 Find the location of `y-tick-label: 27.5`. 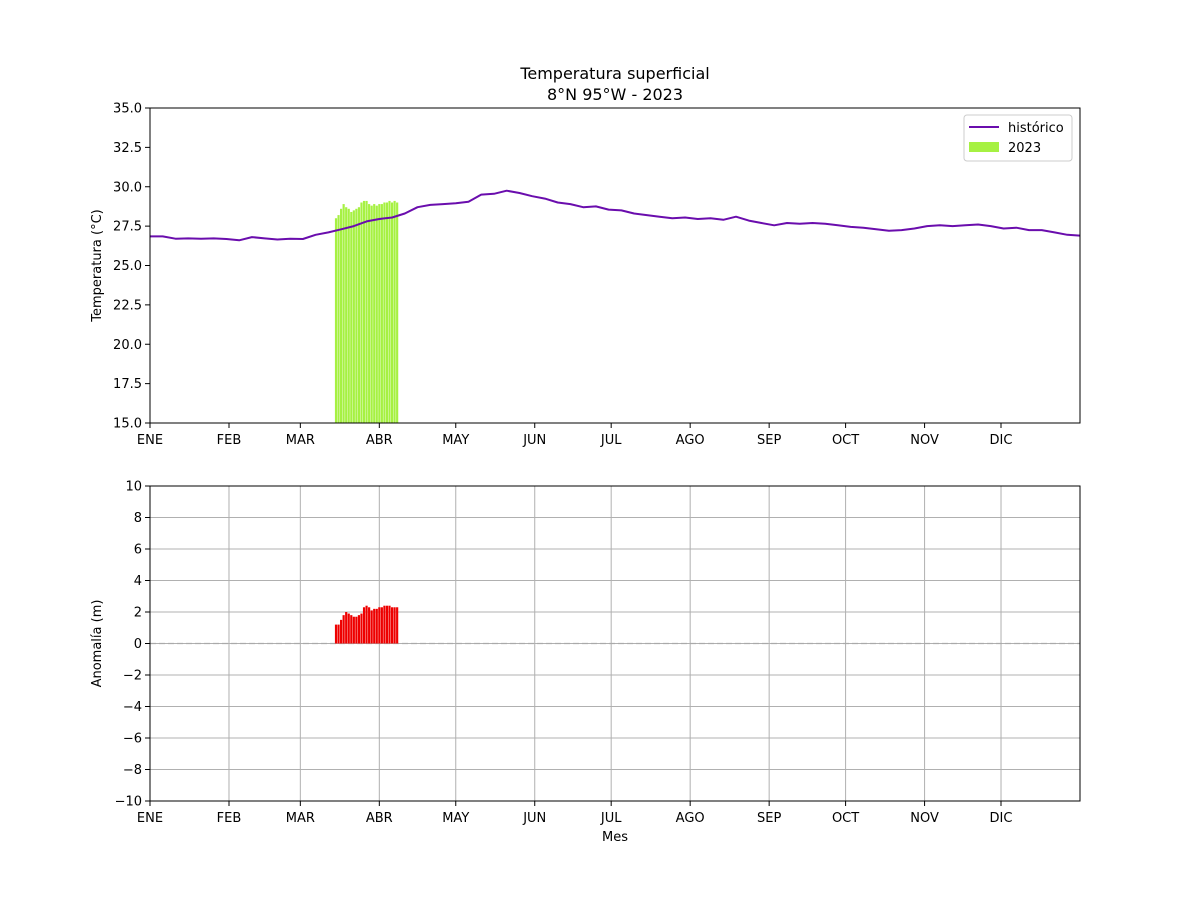

y-tick-label: 27.5 is located at coordinates (127, 227).